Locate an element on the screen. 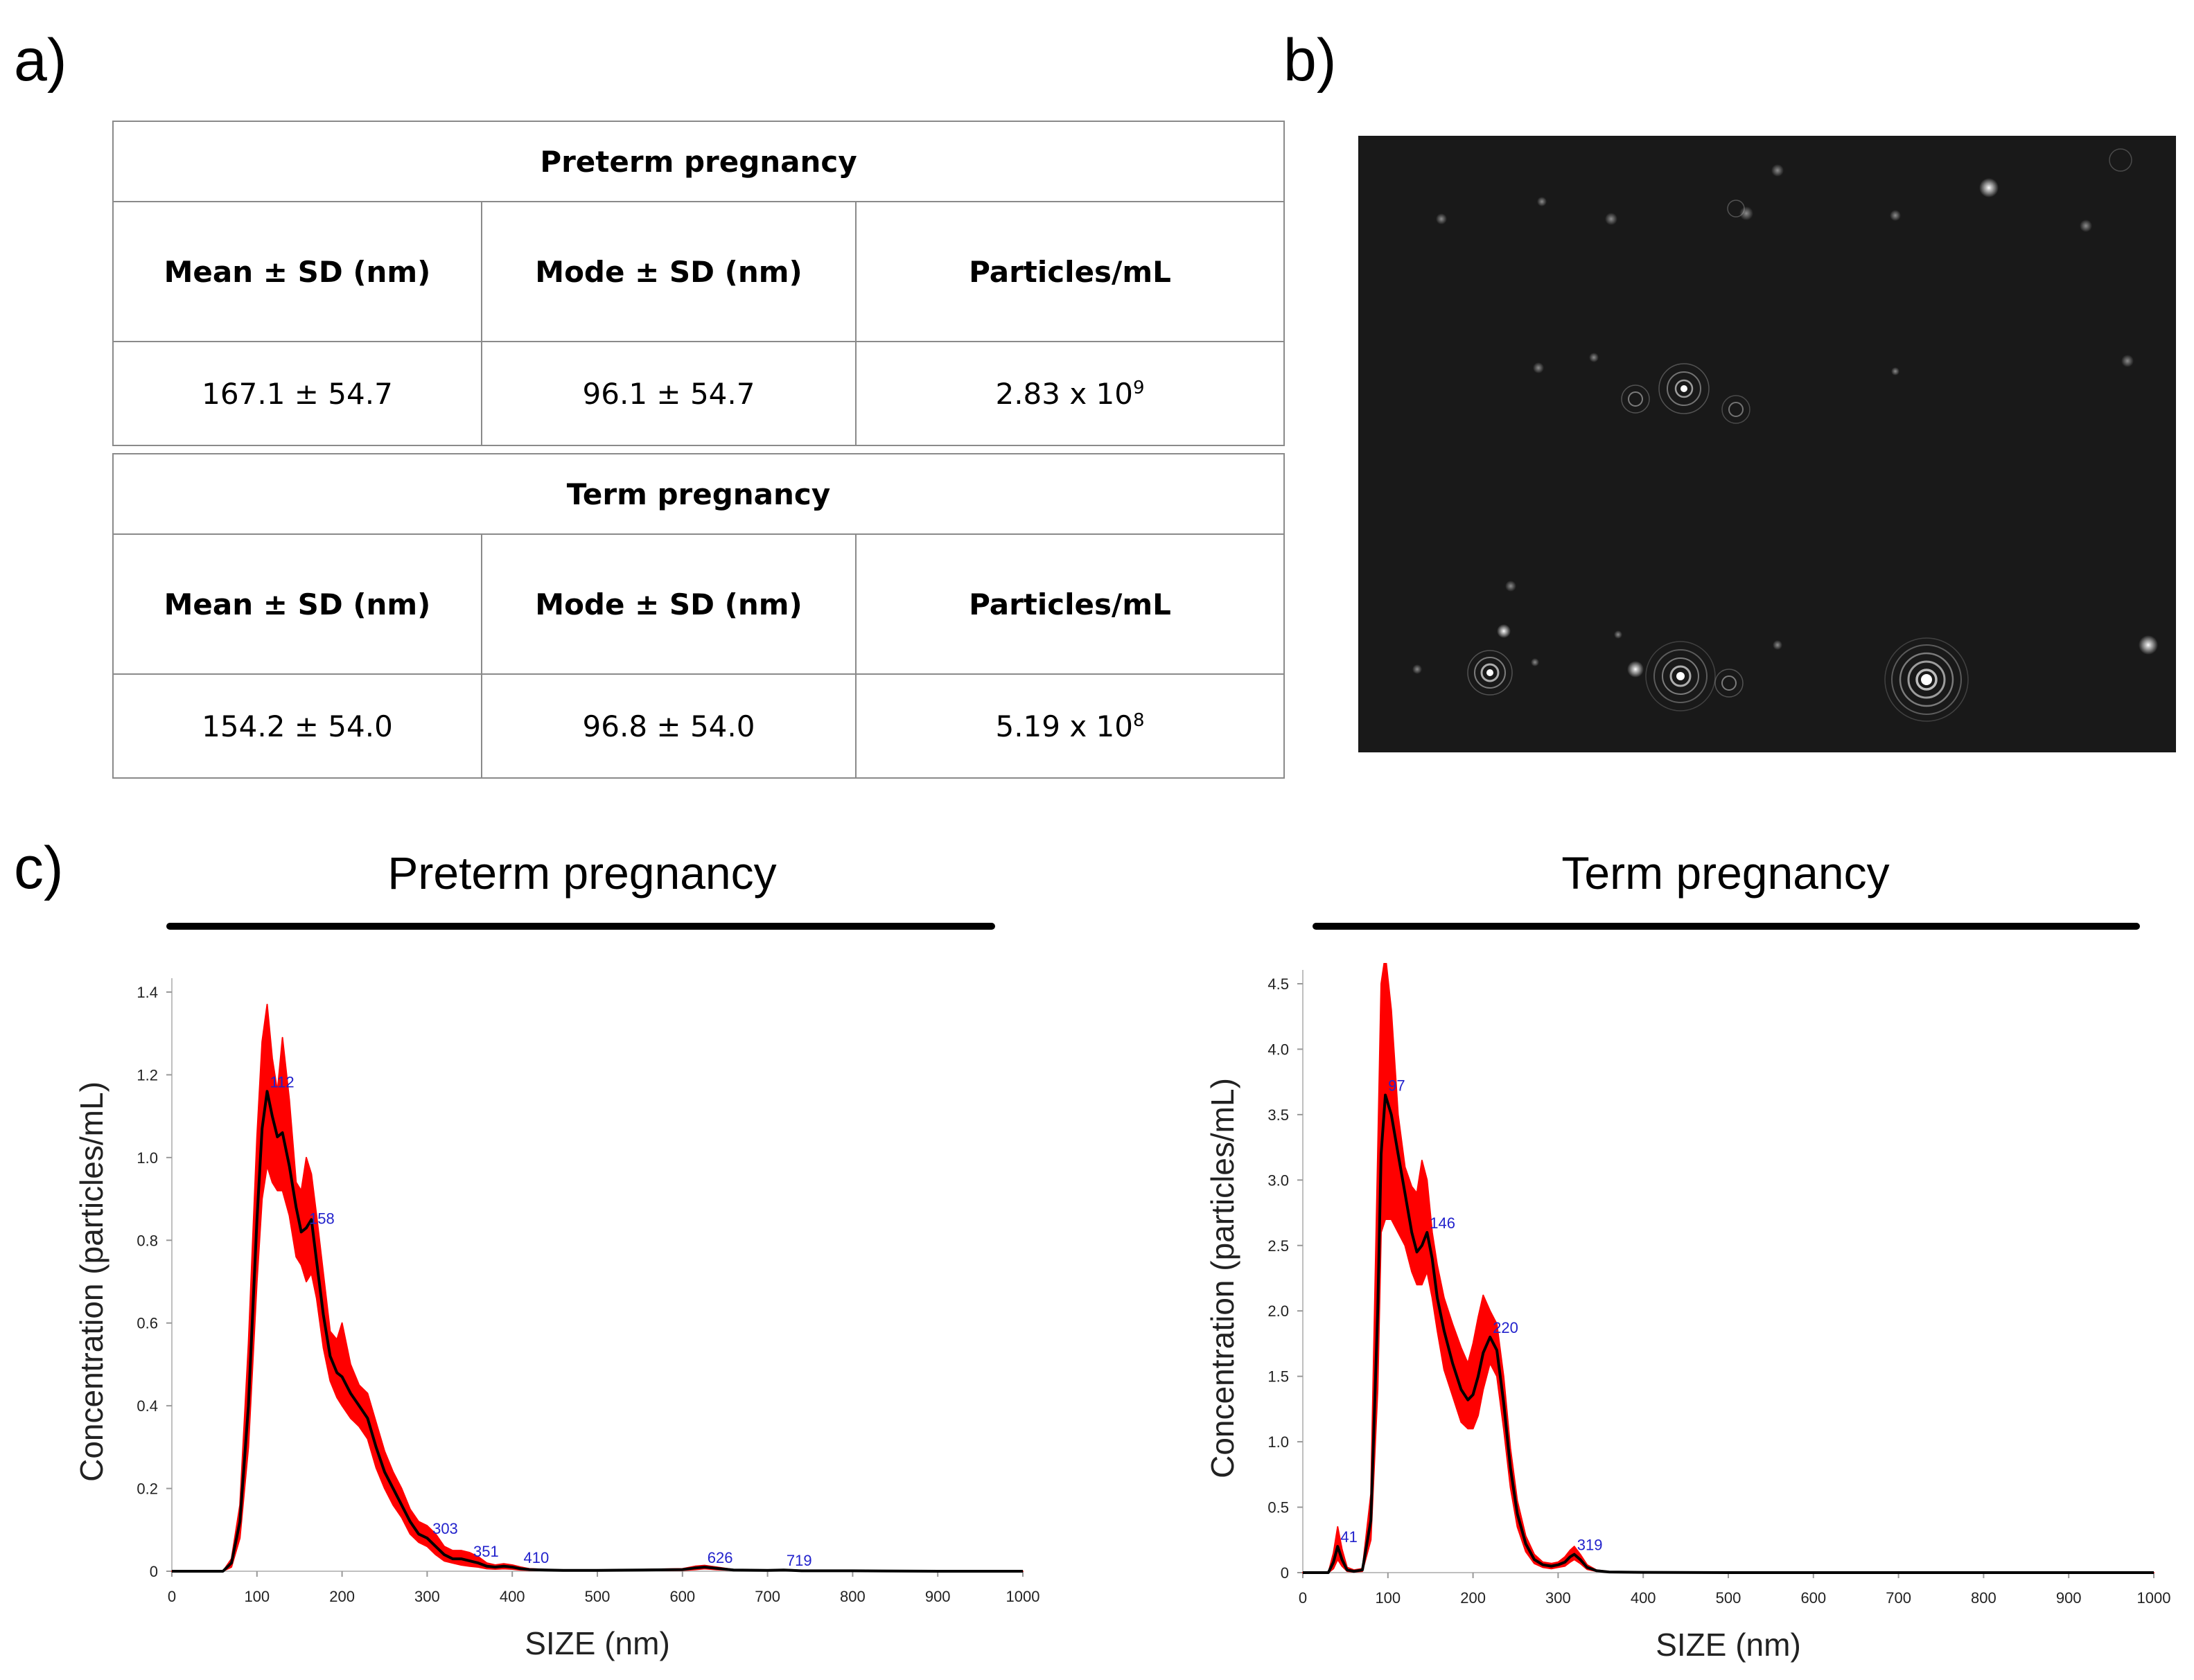 Image resolution: width=2194 pixels, height=1680 pixels. term-particles-exponent: 8 is located at coordinates (1138, 720).